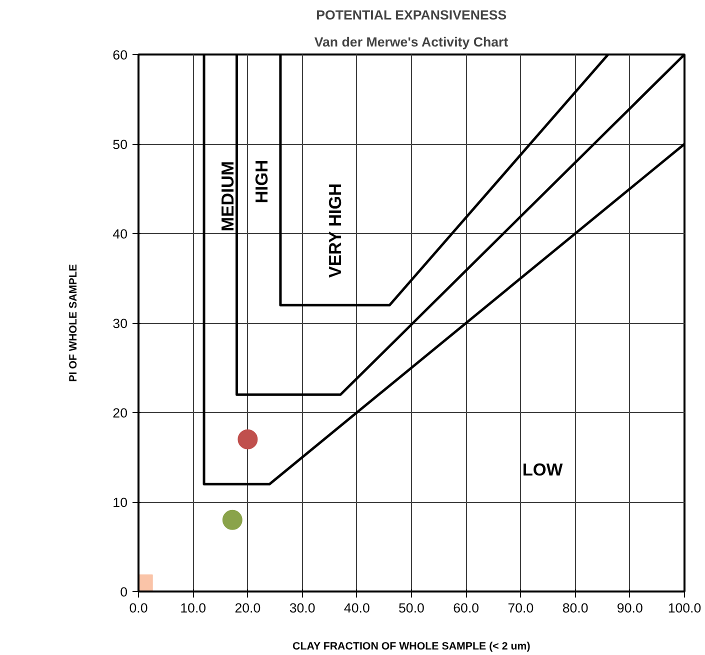  What do you see at coordinates (138, 608) in the screenshot?
I see `x-tick-label: 0.0` at bounding box center [138, 608].